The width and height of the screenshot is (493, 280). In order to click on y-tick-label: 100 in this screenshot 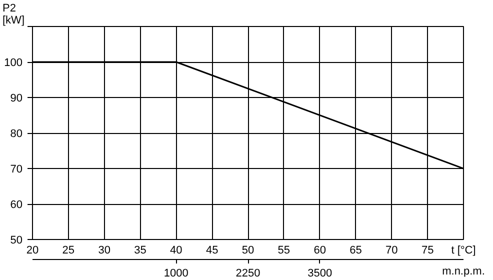, I will do `click(13, 63)`.